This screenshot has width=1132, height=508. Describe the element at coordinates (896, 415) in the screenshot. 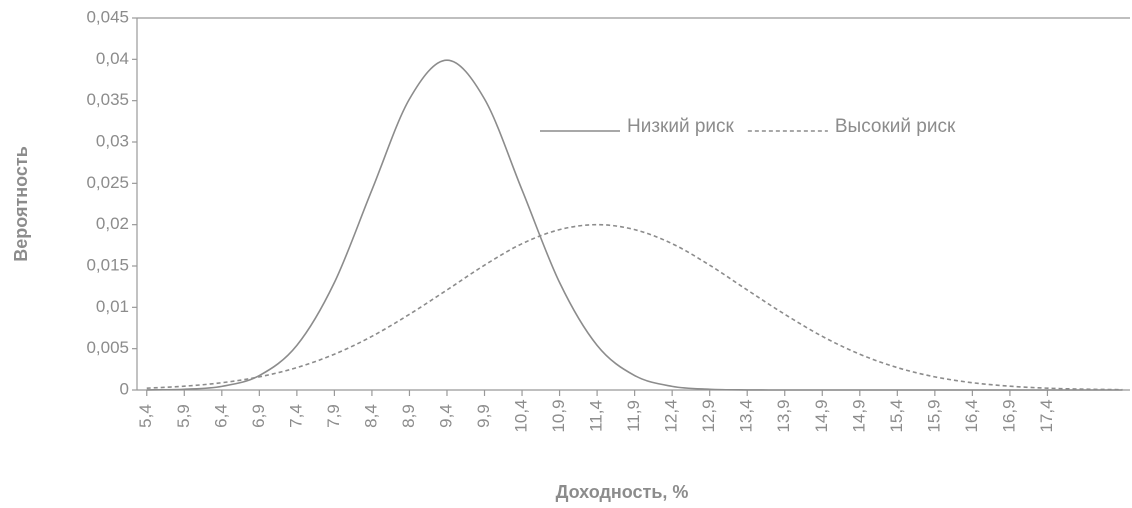

I see `x-tick-label: 15,4` at that location.